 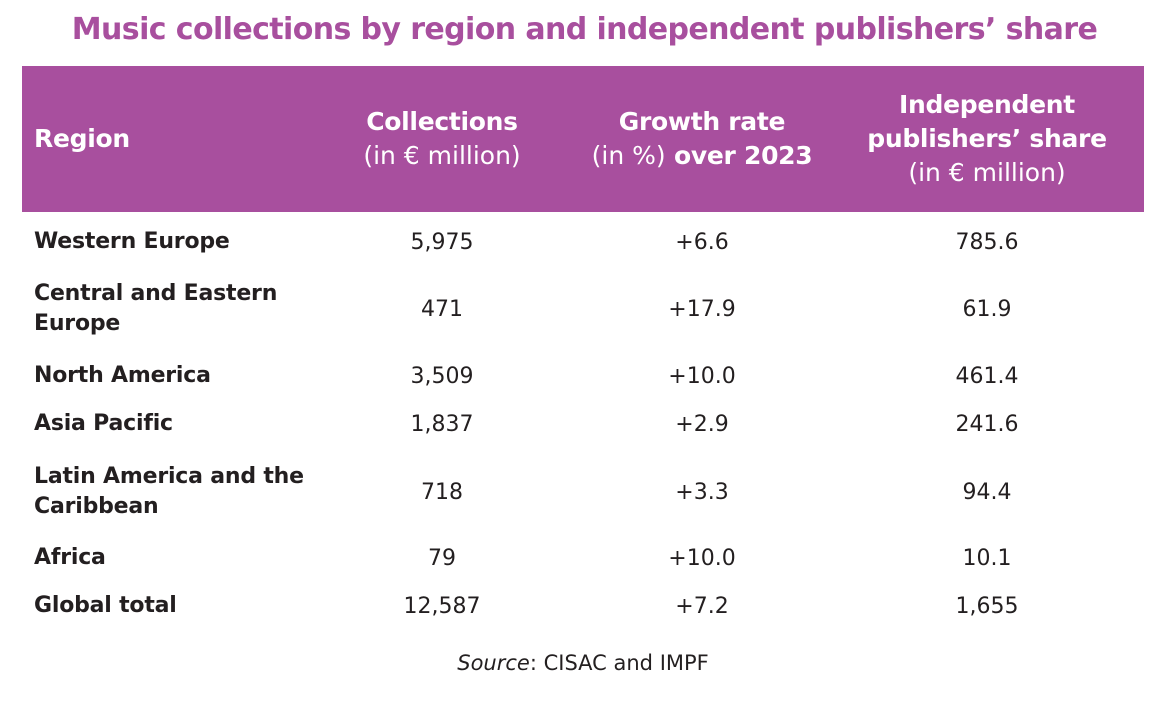 I want to click on source-text: : CISAC and IMPF, so click(x=619, y=663).